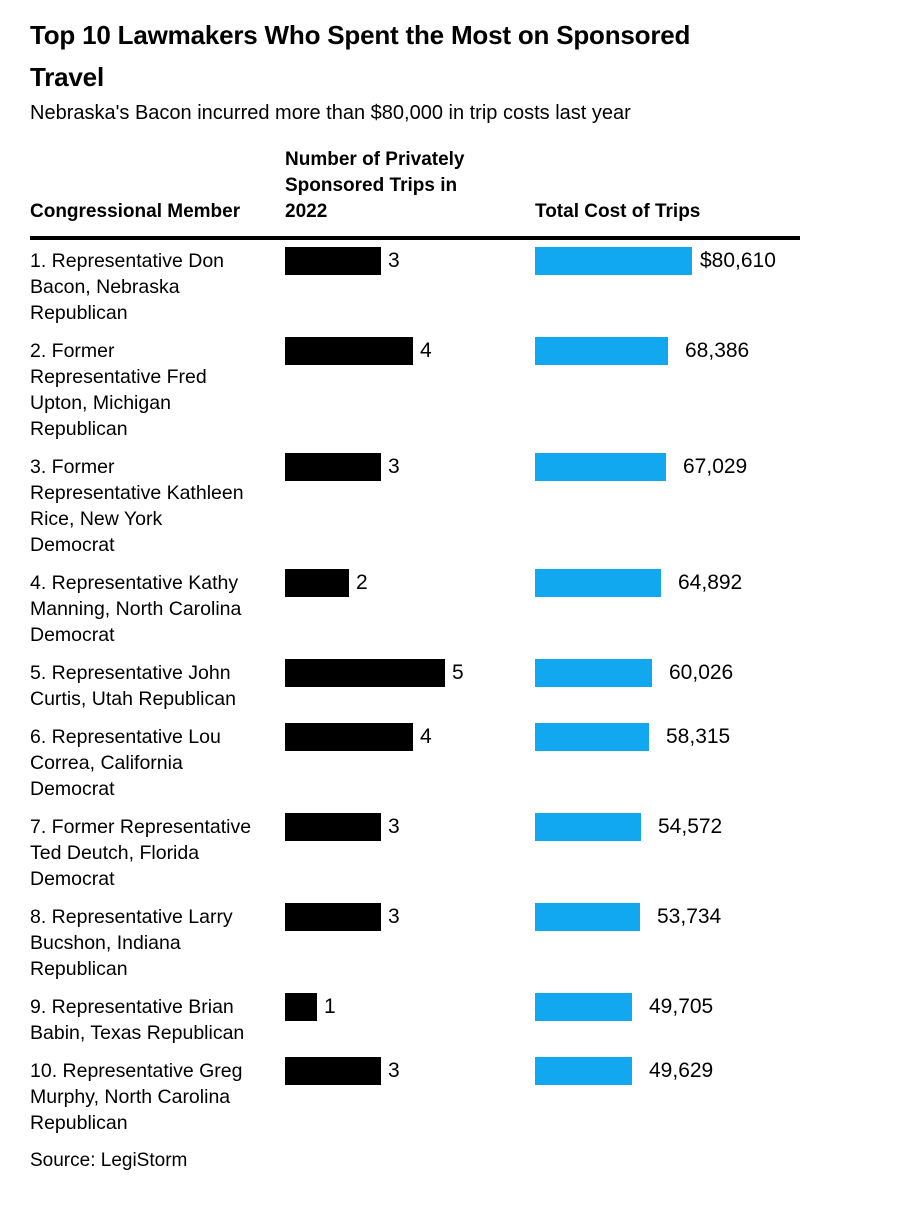 This screenshot has width=908, height=1216. I want to click on cost-value: 53,734, so click(689, 916).